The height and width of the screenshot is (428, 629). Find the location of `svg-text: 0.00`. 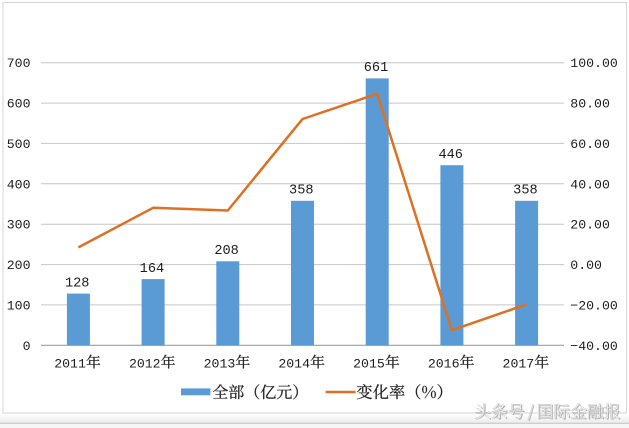

svg-text: 0.00 is located at coordinates (586, 265).